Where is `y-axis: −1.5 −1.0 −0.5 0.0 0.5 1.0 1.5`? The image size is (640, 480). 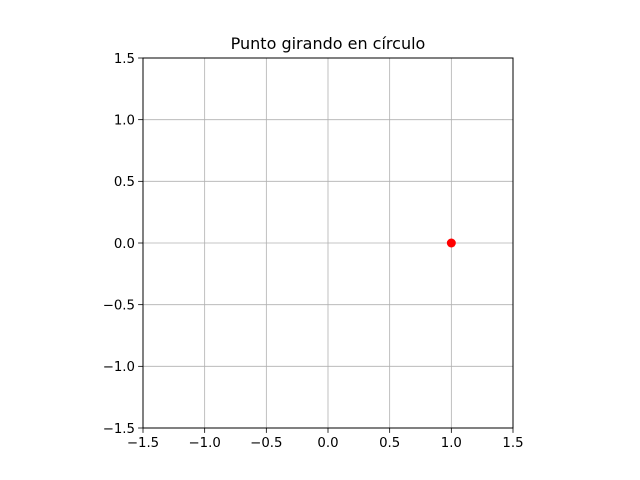
y-axis: −1.5 −1.0 −0.5 0.0 0.5 1.0 1.5 is located at coordinates (123, 244).